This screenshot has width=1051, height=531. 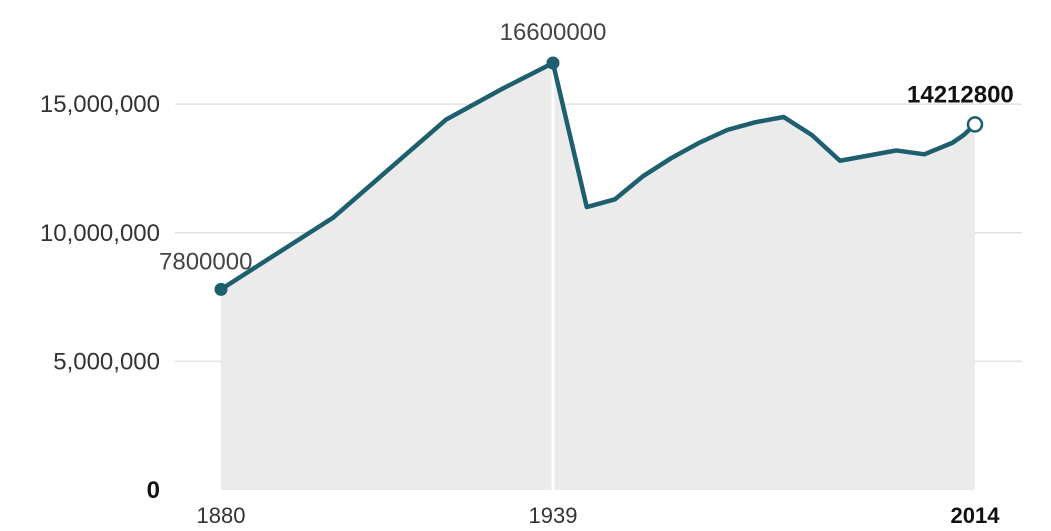 What do you see at coordinates (100, 297) in the screenshot?
I see `y-axis-tick-labels: 0 5,000,000 10,000,000 15,000,000` at bounding box center [100, 297].